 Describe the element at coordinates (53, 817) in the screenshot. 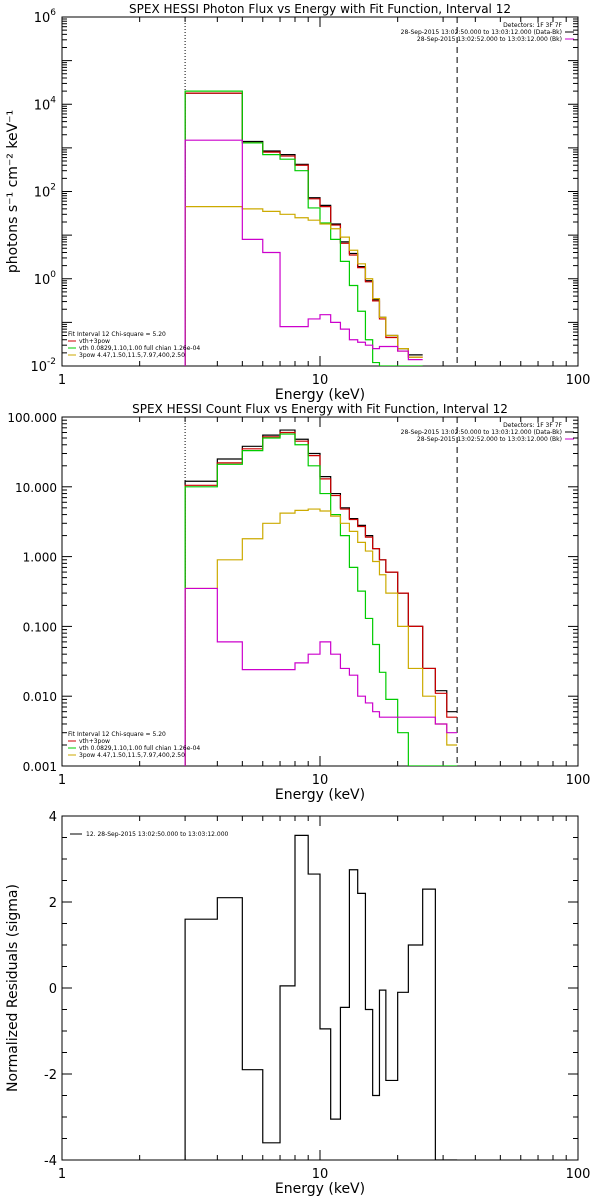

I see `y-tick-label: 4` at that location.